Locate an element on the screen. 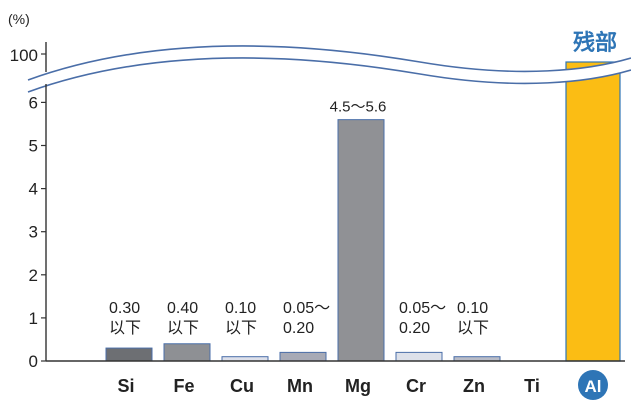 This screenshot has height=403, width=631. x-tick-label: Al is located at coordinates (593, 386).